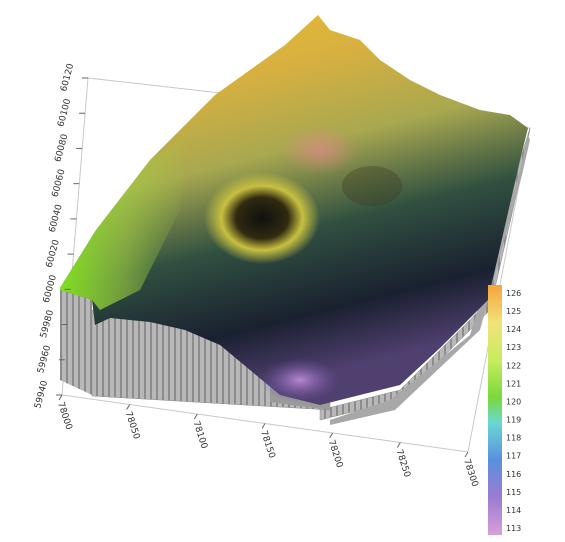 The image size is (565, 542). I want to click on y-tick-label: 59960, so click(44, 359).